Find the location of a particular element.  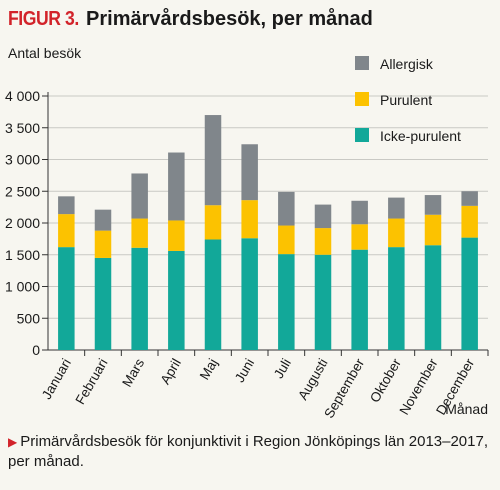

figure-label: FIGUR 3. is located at coordinates (43, 19).